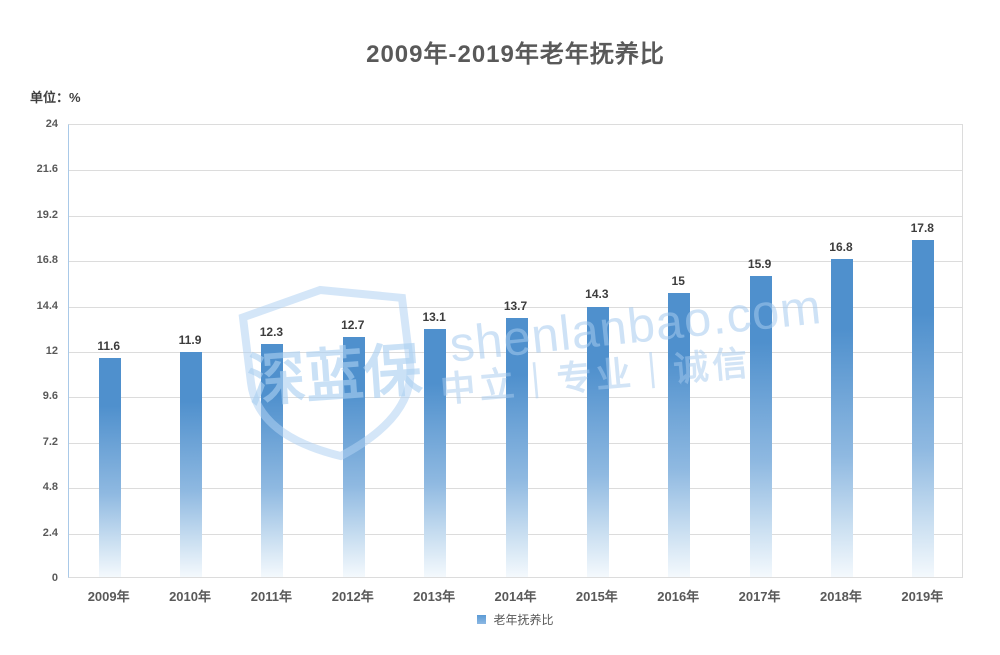 This screenshot has width=1000, height=655. Describe the element at coordinates (841, 247) in the screenshot. I see `bar-value-label: 16.8` at that location.